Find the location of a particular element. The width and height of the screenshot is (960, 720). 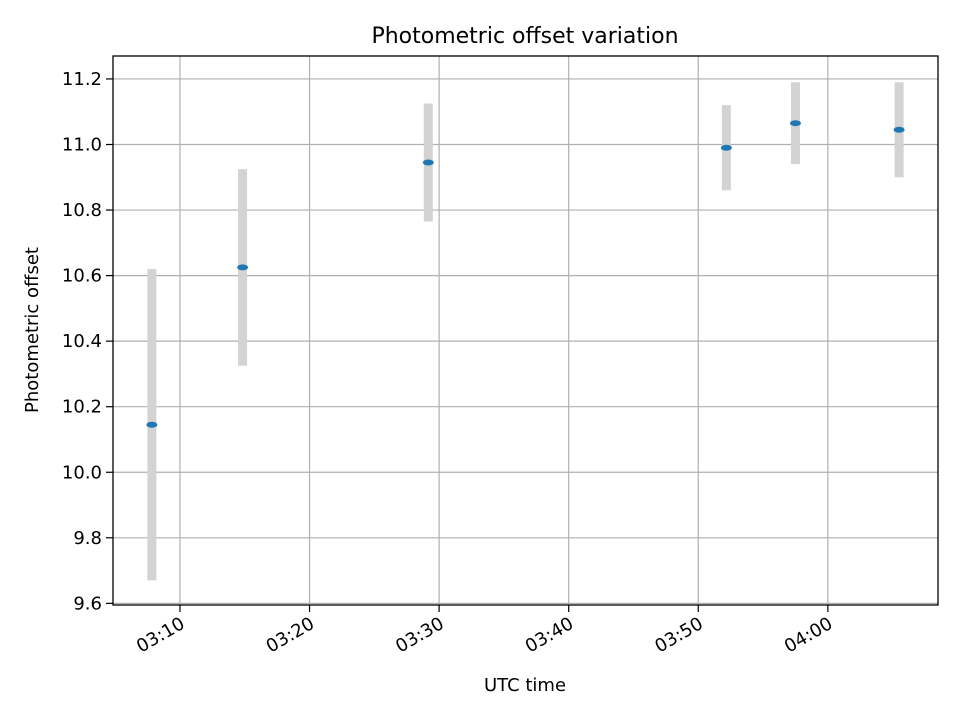

chart-title: Photometric offset variation is located at coordinates (524, 36).